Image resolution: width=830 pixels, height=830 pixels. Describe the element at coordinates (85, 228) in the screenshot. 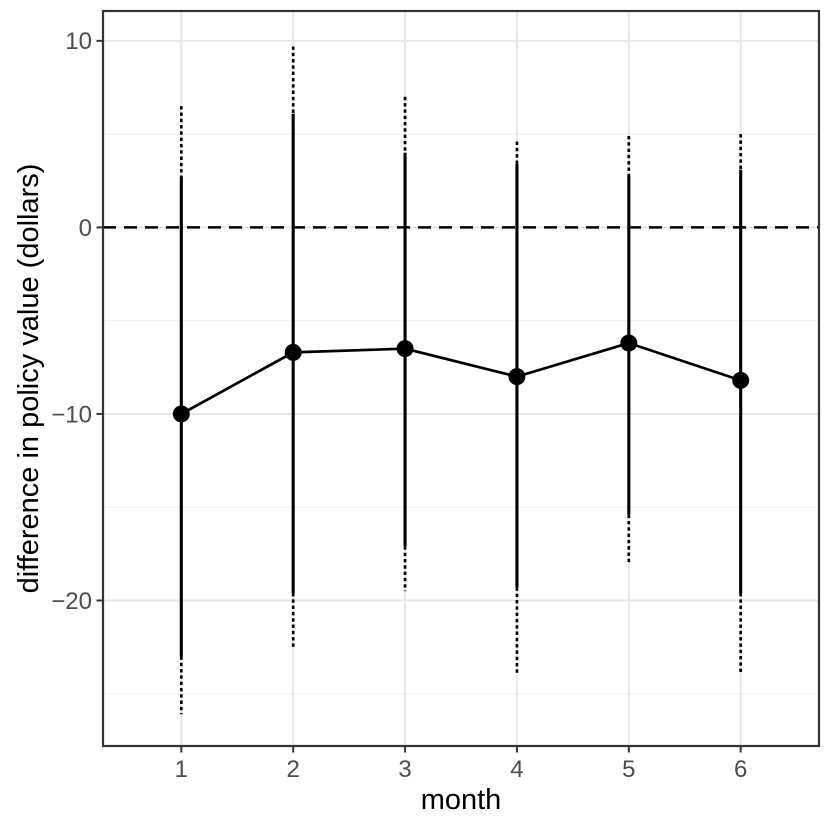

I see `y-axis-tick-label: 0` at that location.